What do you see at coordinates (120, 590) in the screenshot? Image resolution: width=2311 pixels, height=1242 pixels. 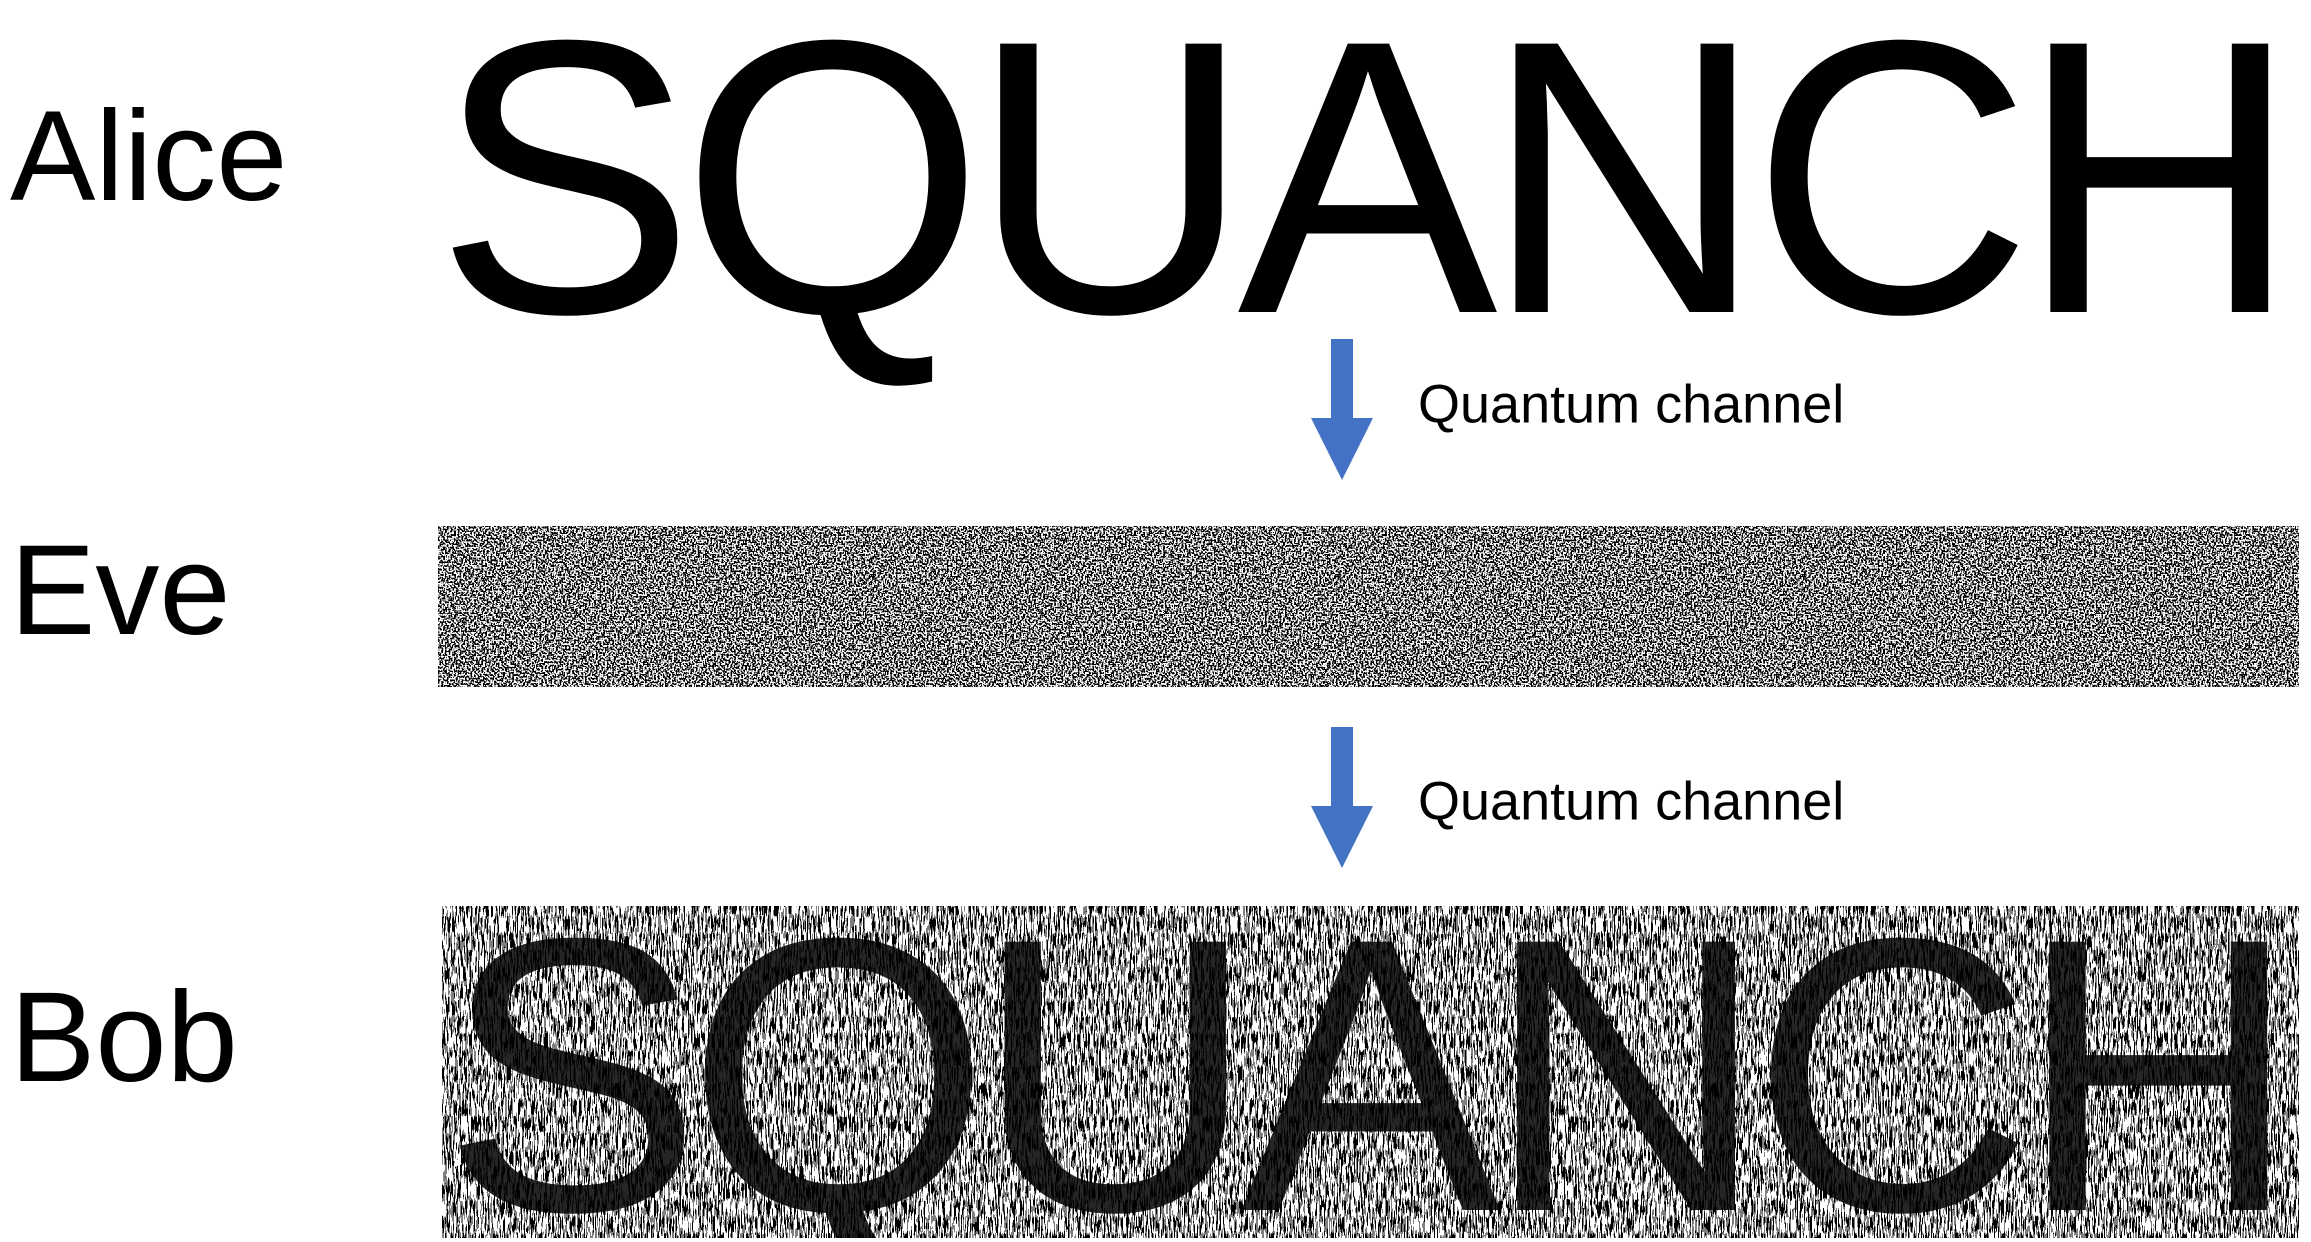 I see `eve-label: Eve` at bounding box center [120, 590].